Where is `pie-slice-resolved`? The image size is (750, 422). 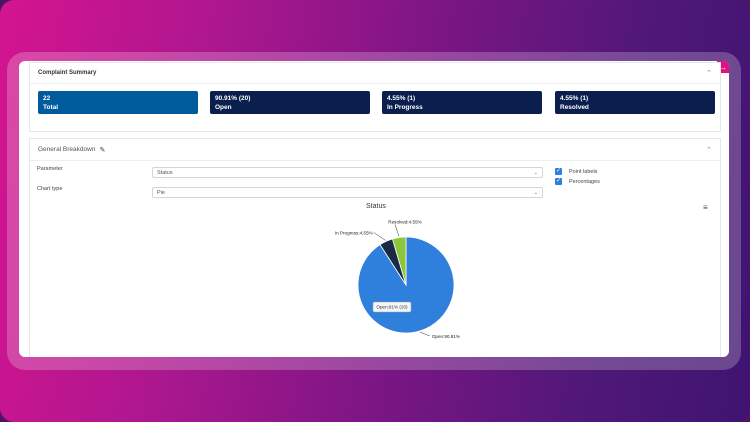 pie-slice-resolved is located at coordinates (399, 261).